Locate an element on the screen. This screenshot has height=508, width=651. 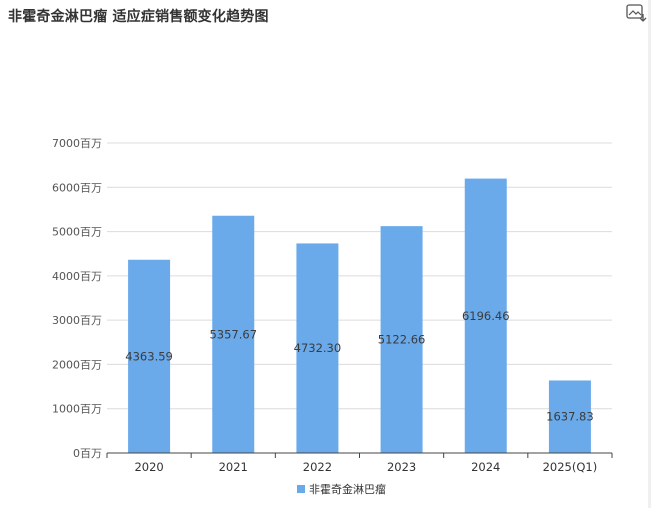
data-label: 4363.59 is located at coordinates (149, 356).